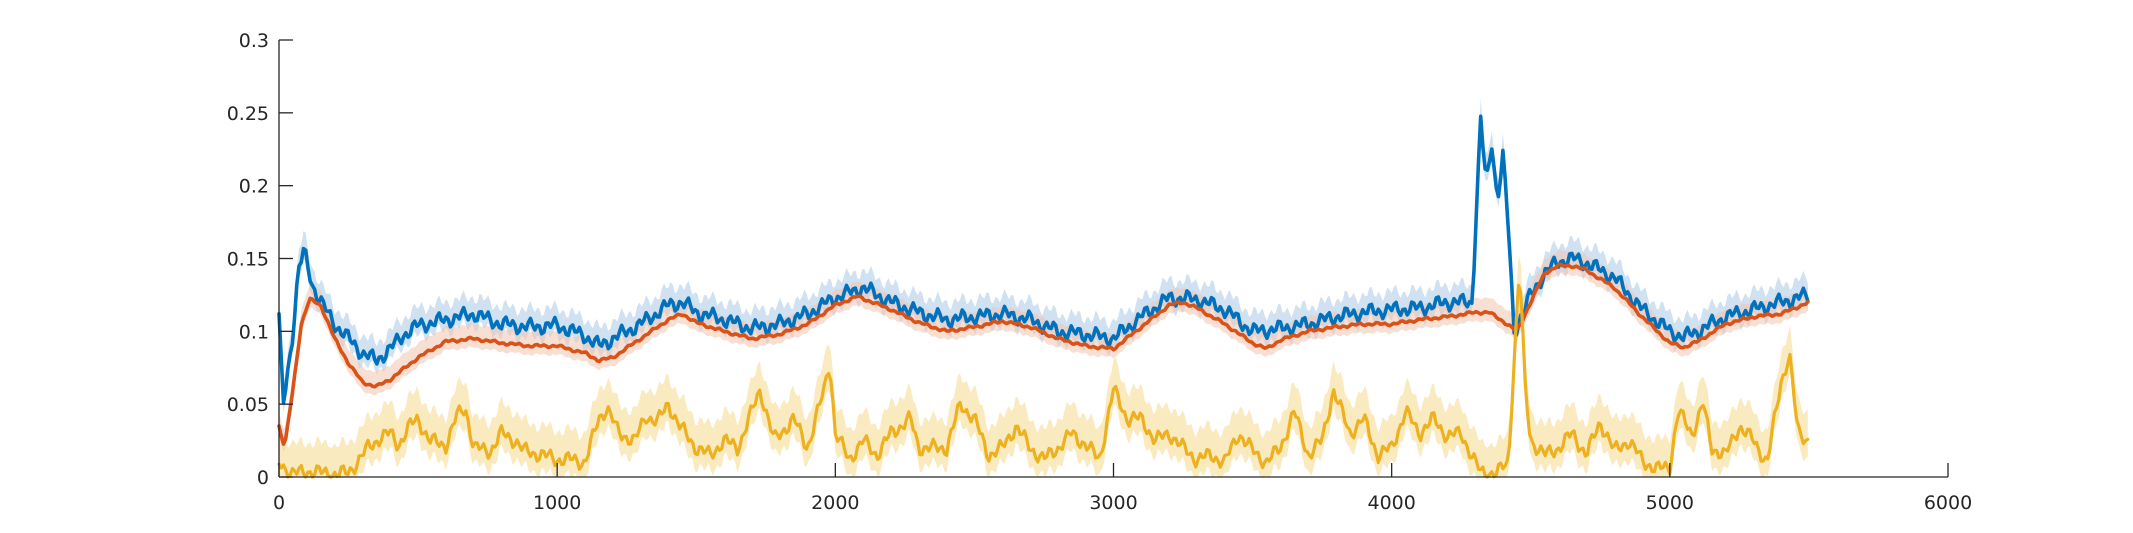 The height and width of the screenshot is (533, 2133). I want to click on y-tick-label: 0, so click(263, 478).